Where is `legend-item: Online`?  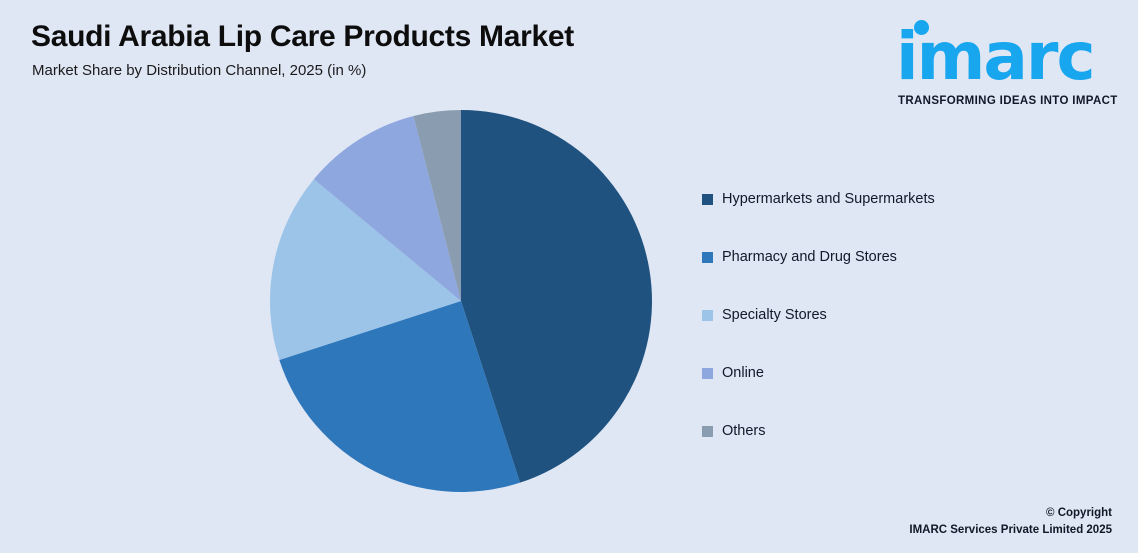
legend-item: Online is located at coordinates (867, 373).